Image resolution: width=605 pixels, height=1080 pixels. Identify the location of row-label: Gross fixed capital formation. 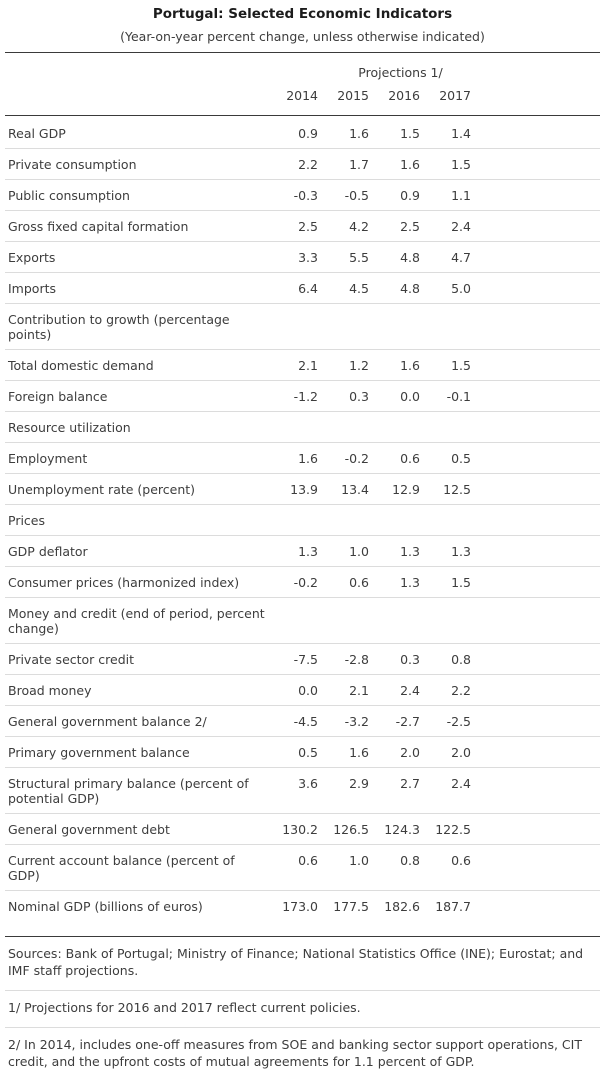
(139, 226).